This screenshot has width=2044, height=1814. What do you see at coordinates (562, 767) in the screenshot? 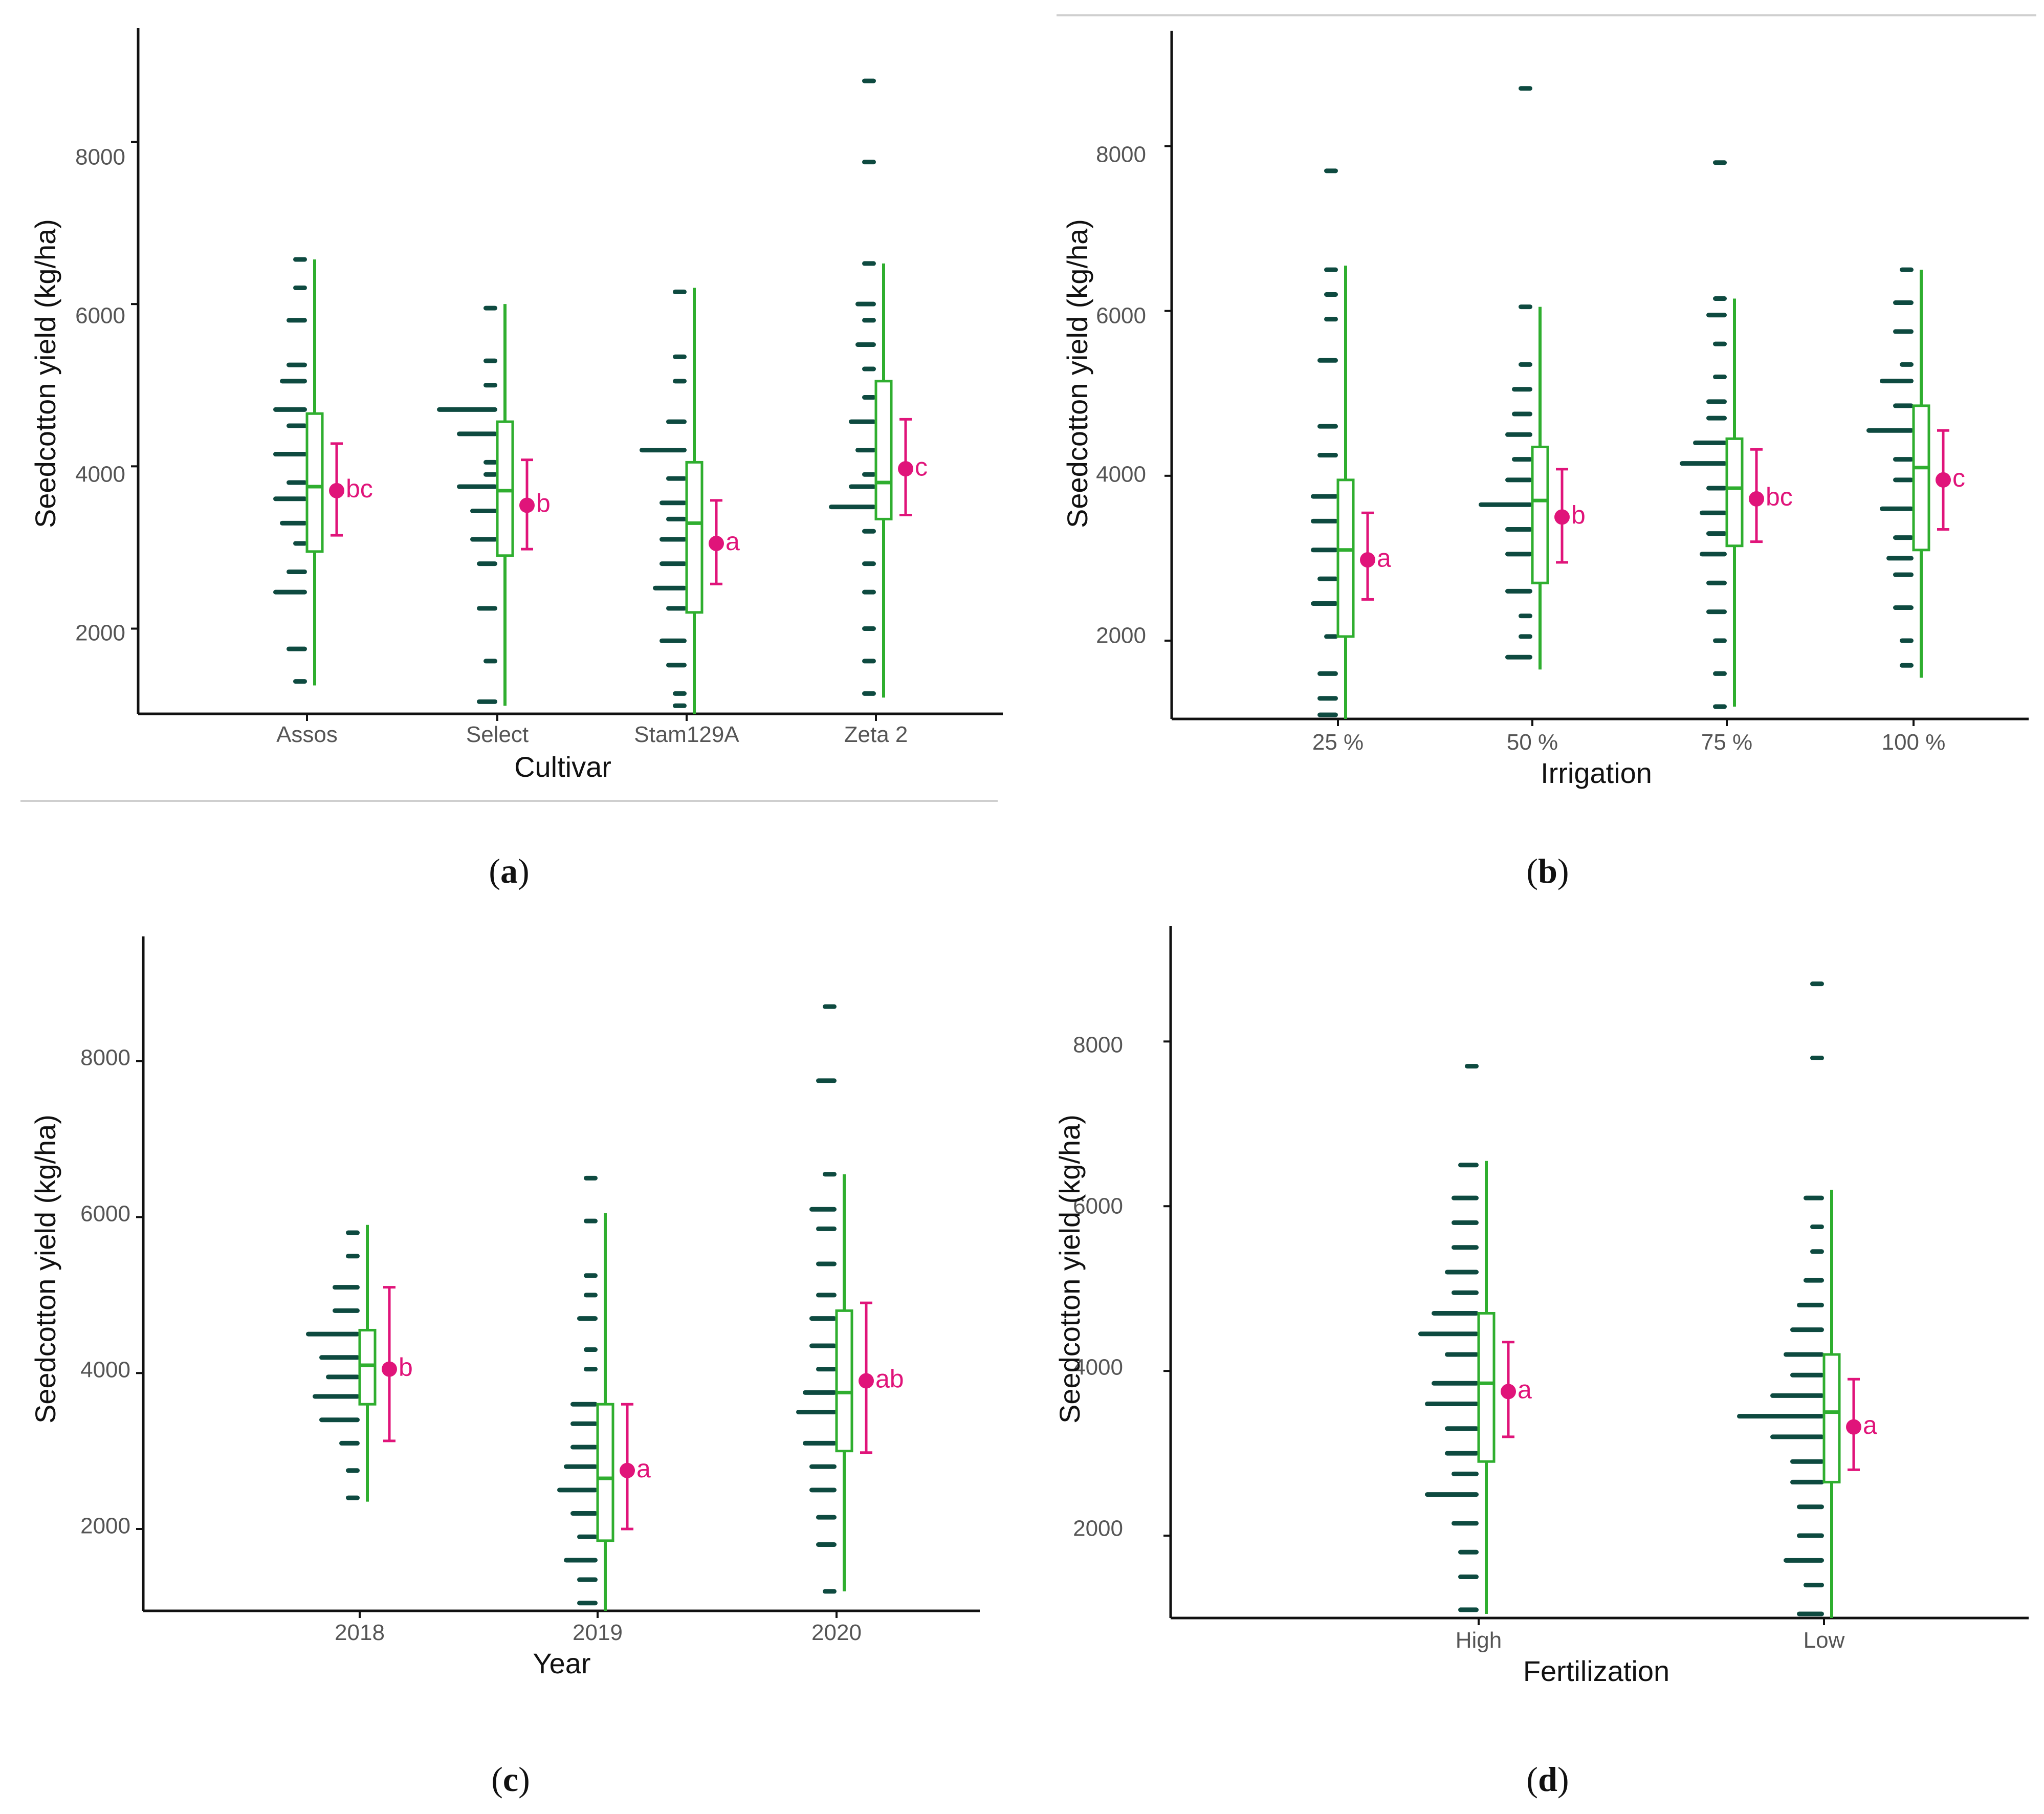
I see `x-axis-title: Cultivar` at bounding box center [562, 767].